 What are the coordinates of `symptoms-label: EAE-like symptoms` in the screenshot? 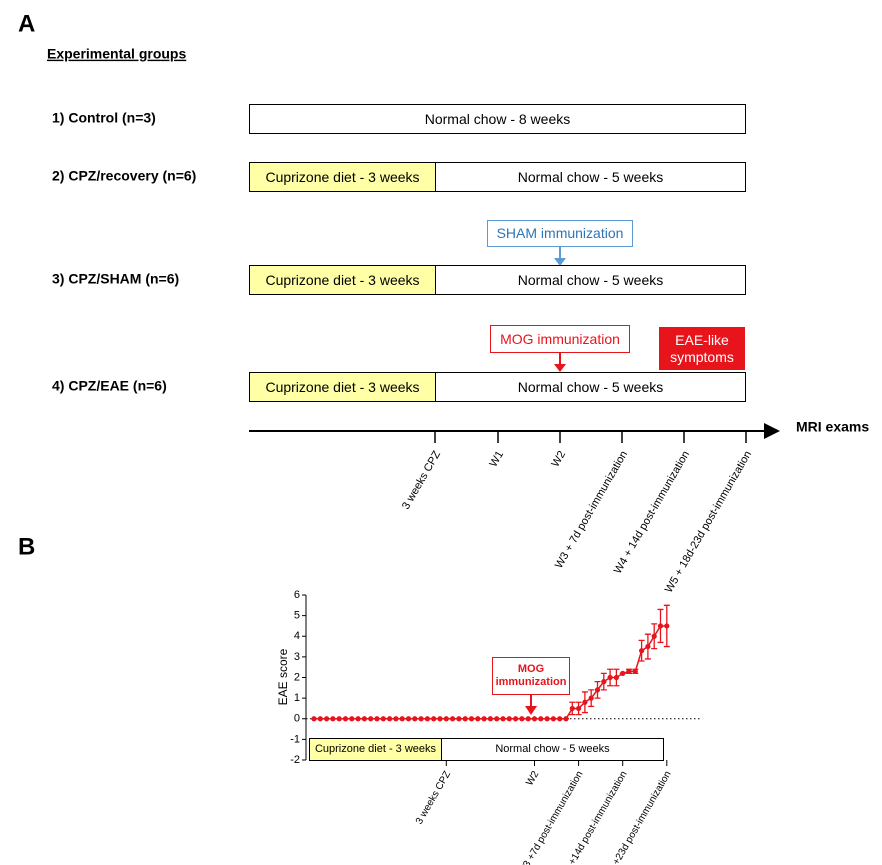 It's located at (702, 348).